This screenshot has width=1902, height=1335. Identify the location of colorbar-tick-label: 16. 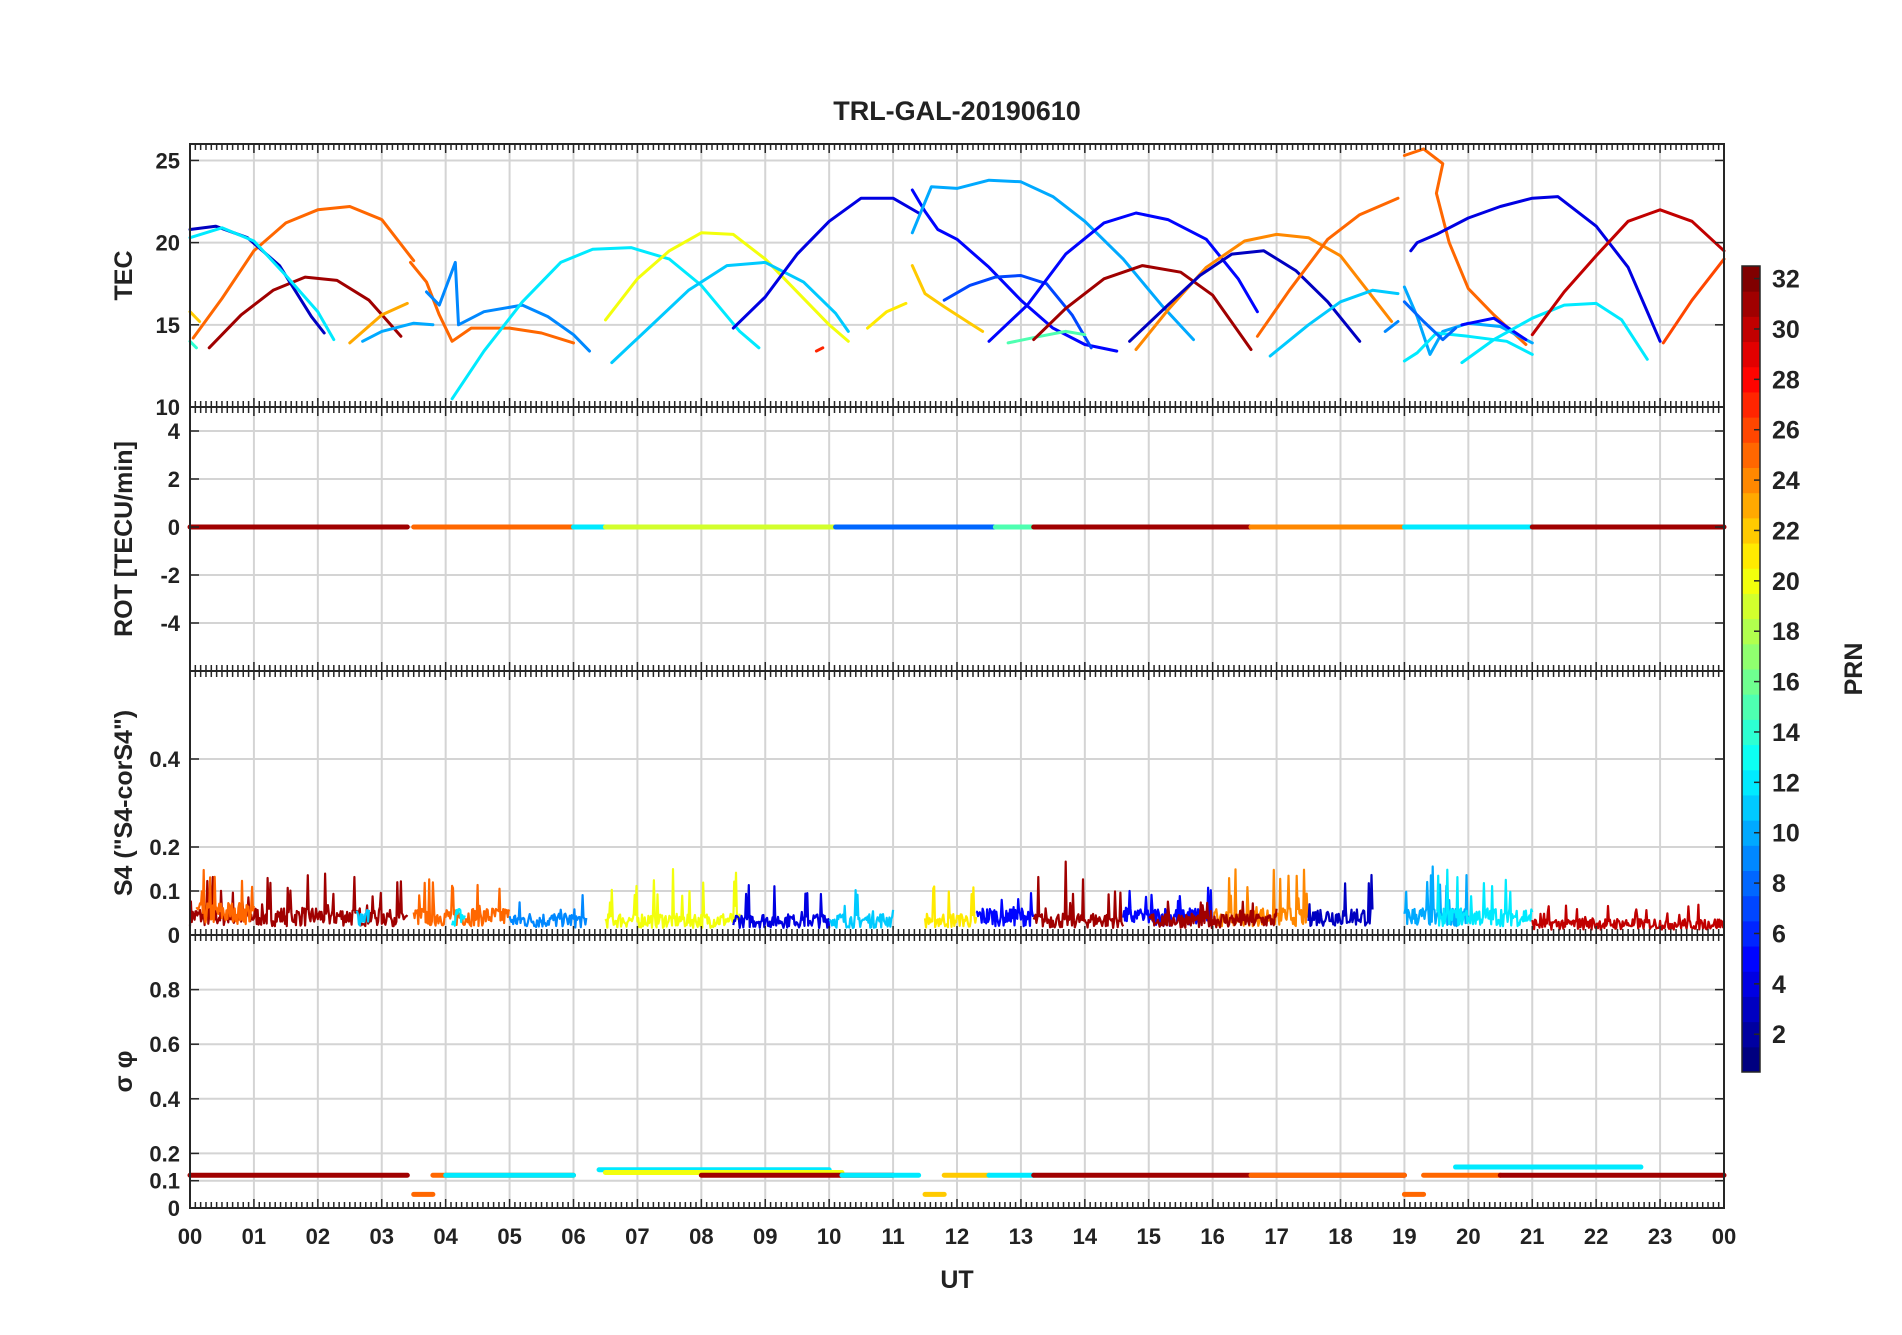
(1786, 683).